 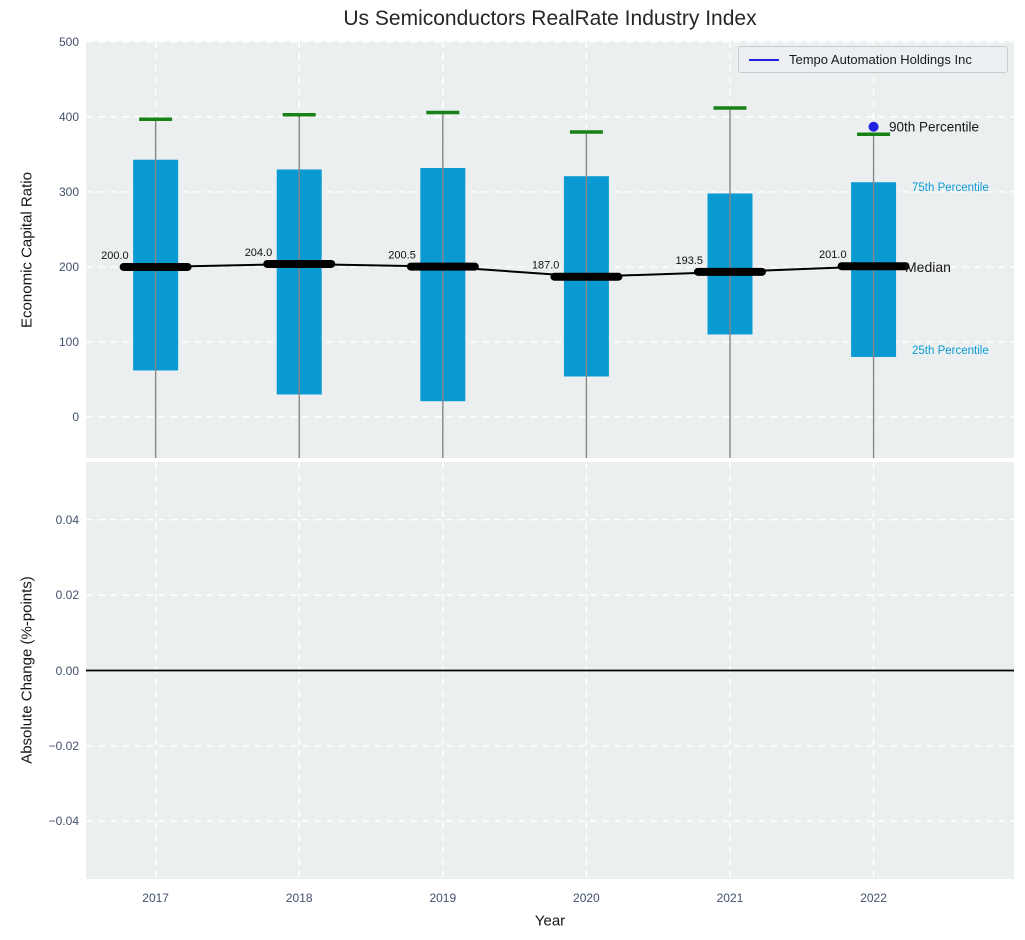 I want to click on x-axis-label: Year, so click(x=550, y=921).